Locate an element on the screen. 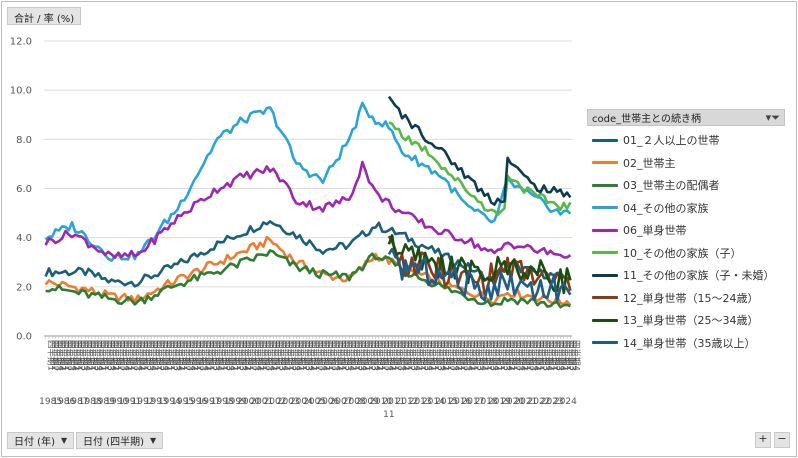 This screenshot has width=798, height=458. x-year-label: 1986 is located at coordinates (63, 402).